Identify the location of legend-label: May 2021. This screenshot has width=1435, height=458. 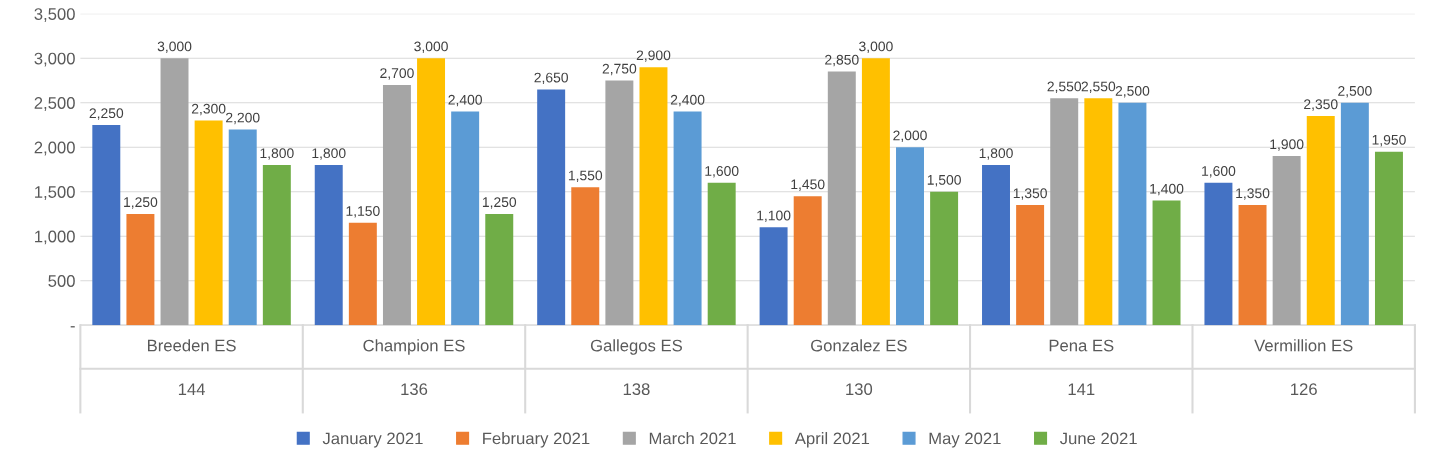
(965, 440).